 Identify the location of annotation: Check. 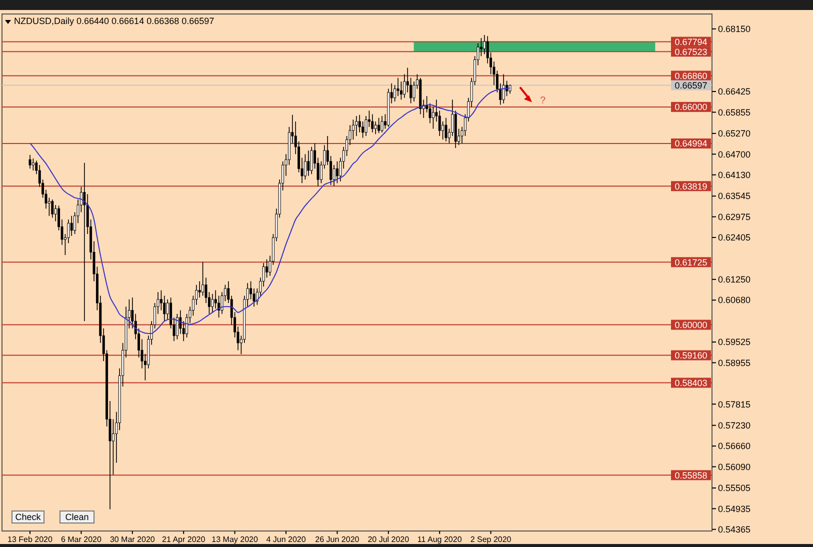
(28, 517).